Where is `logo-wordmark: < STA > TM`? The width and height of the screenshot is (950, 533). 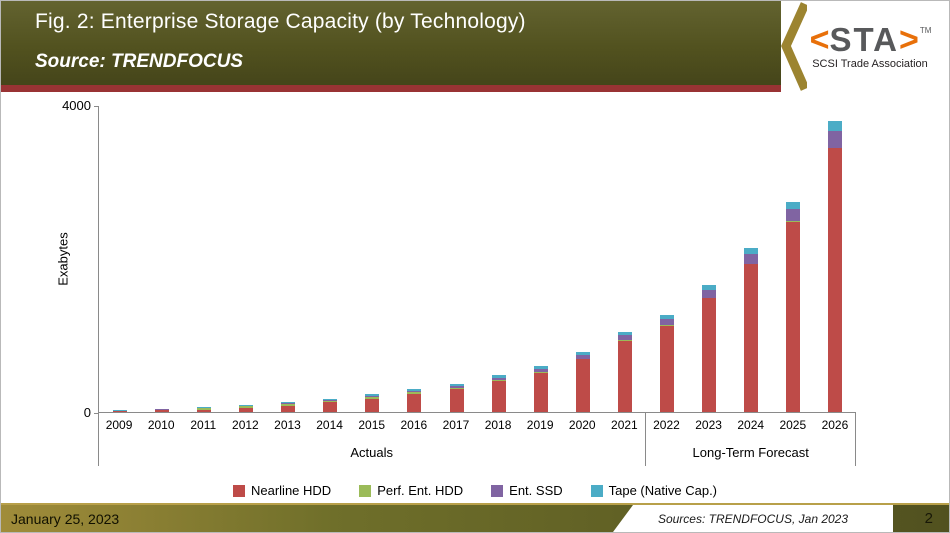 logo-wordmark: < STA > TM is located at coordinates (871, 39).